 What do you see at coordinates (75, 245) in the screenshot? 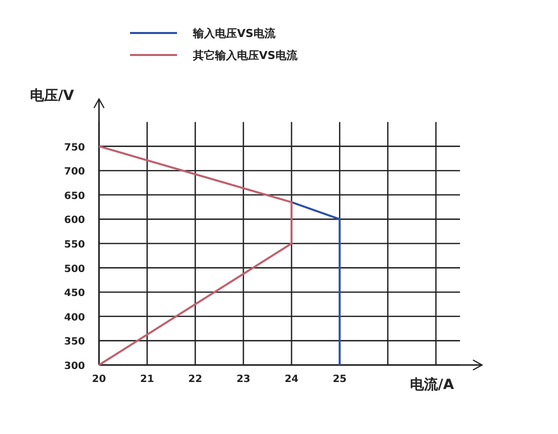
I see `y-tick-label: 550` at bounding box center [75, 245].